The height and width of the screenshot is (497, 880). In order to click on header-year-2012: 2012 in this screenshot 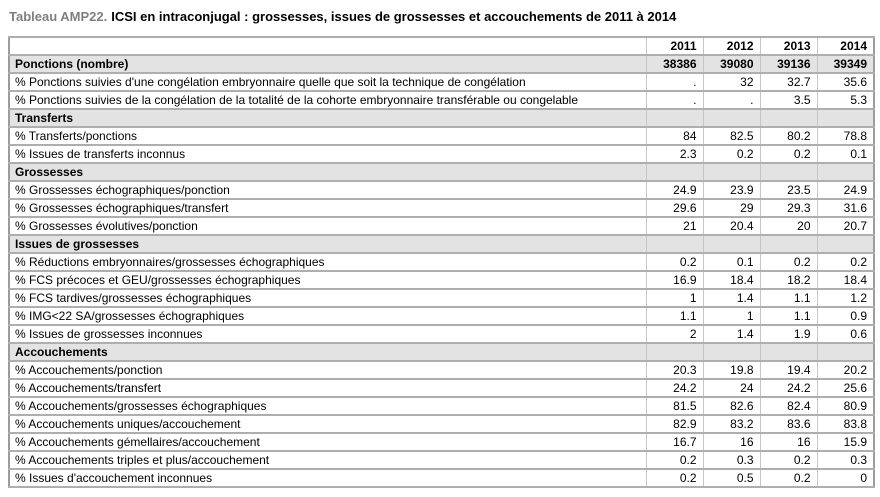, I will do `click(731, 46)`.